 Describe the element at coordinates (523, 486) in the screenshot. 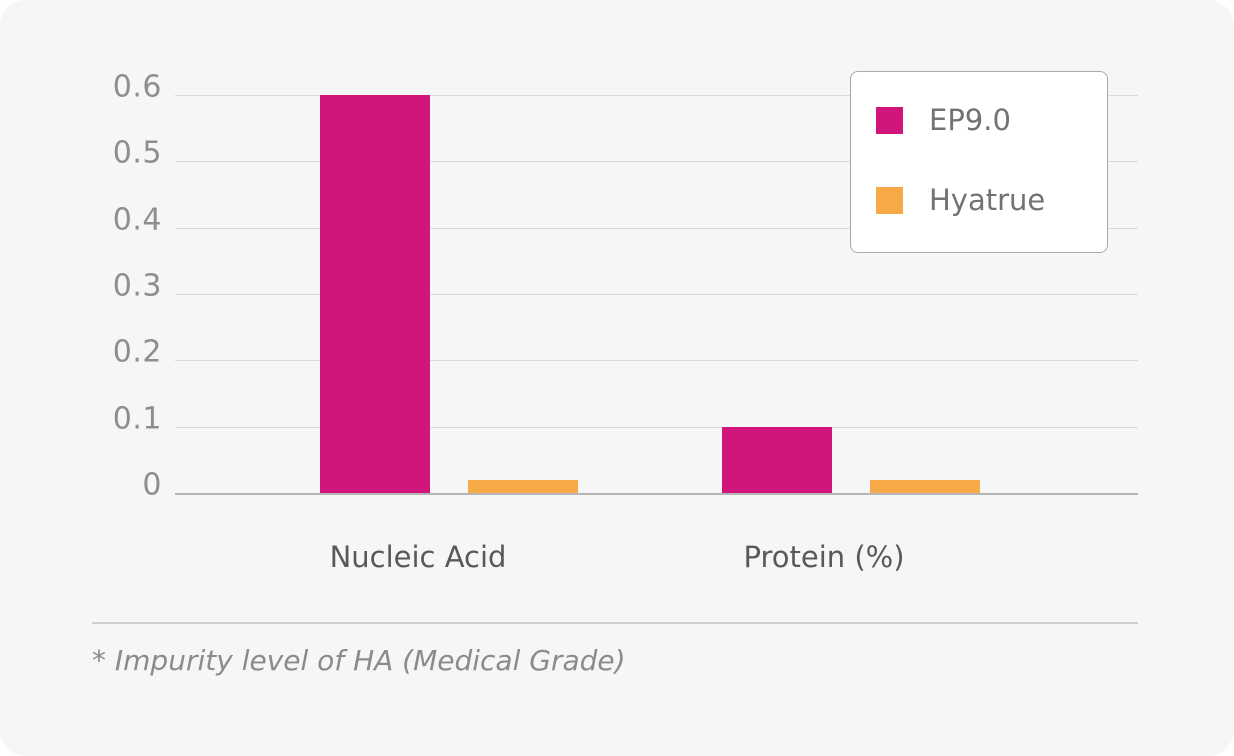

I see `bar-hyatrue-nucleic-acid` at that location.